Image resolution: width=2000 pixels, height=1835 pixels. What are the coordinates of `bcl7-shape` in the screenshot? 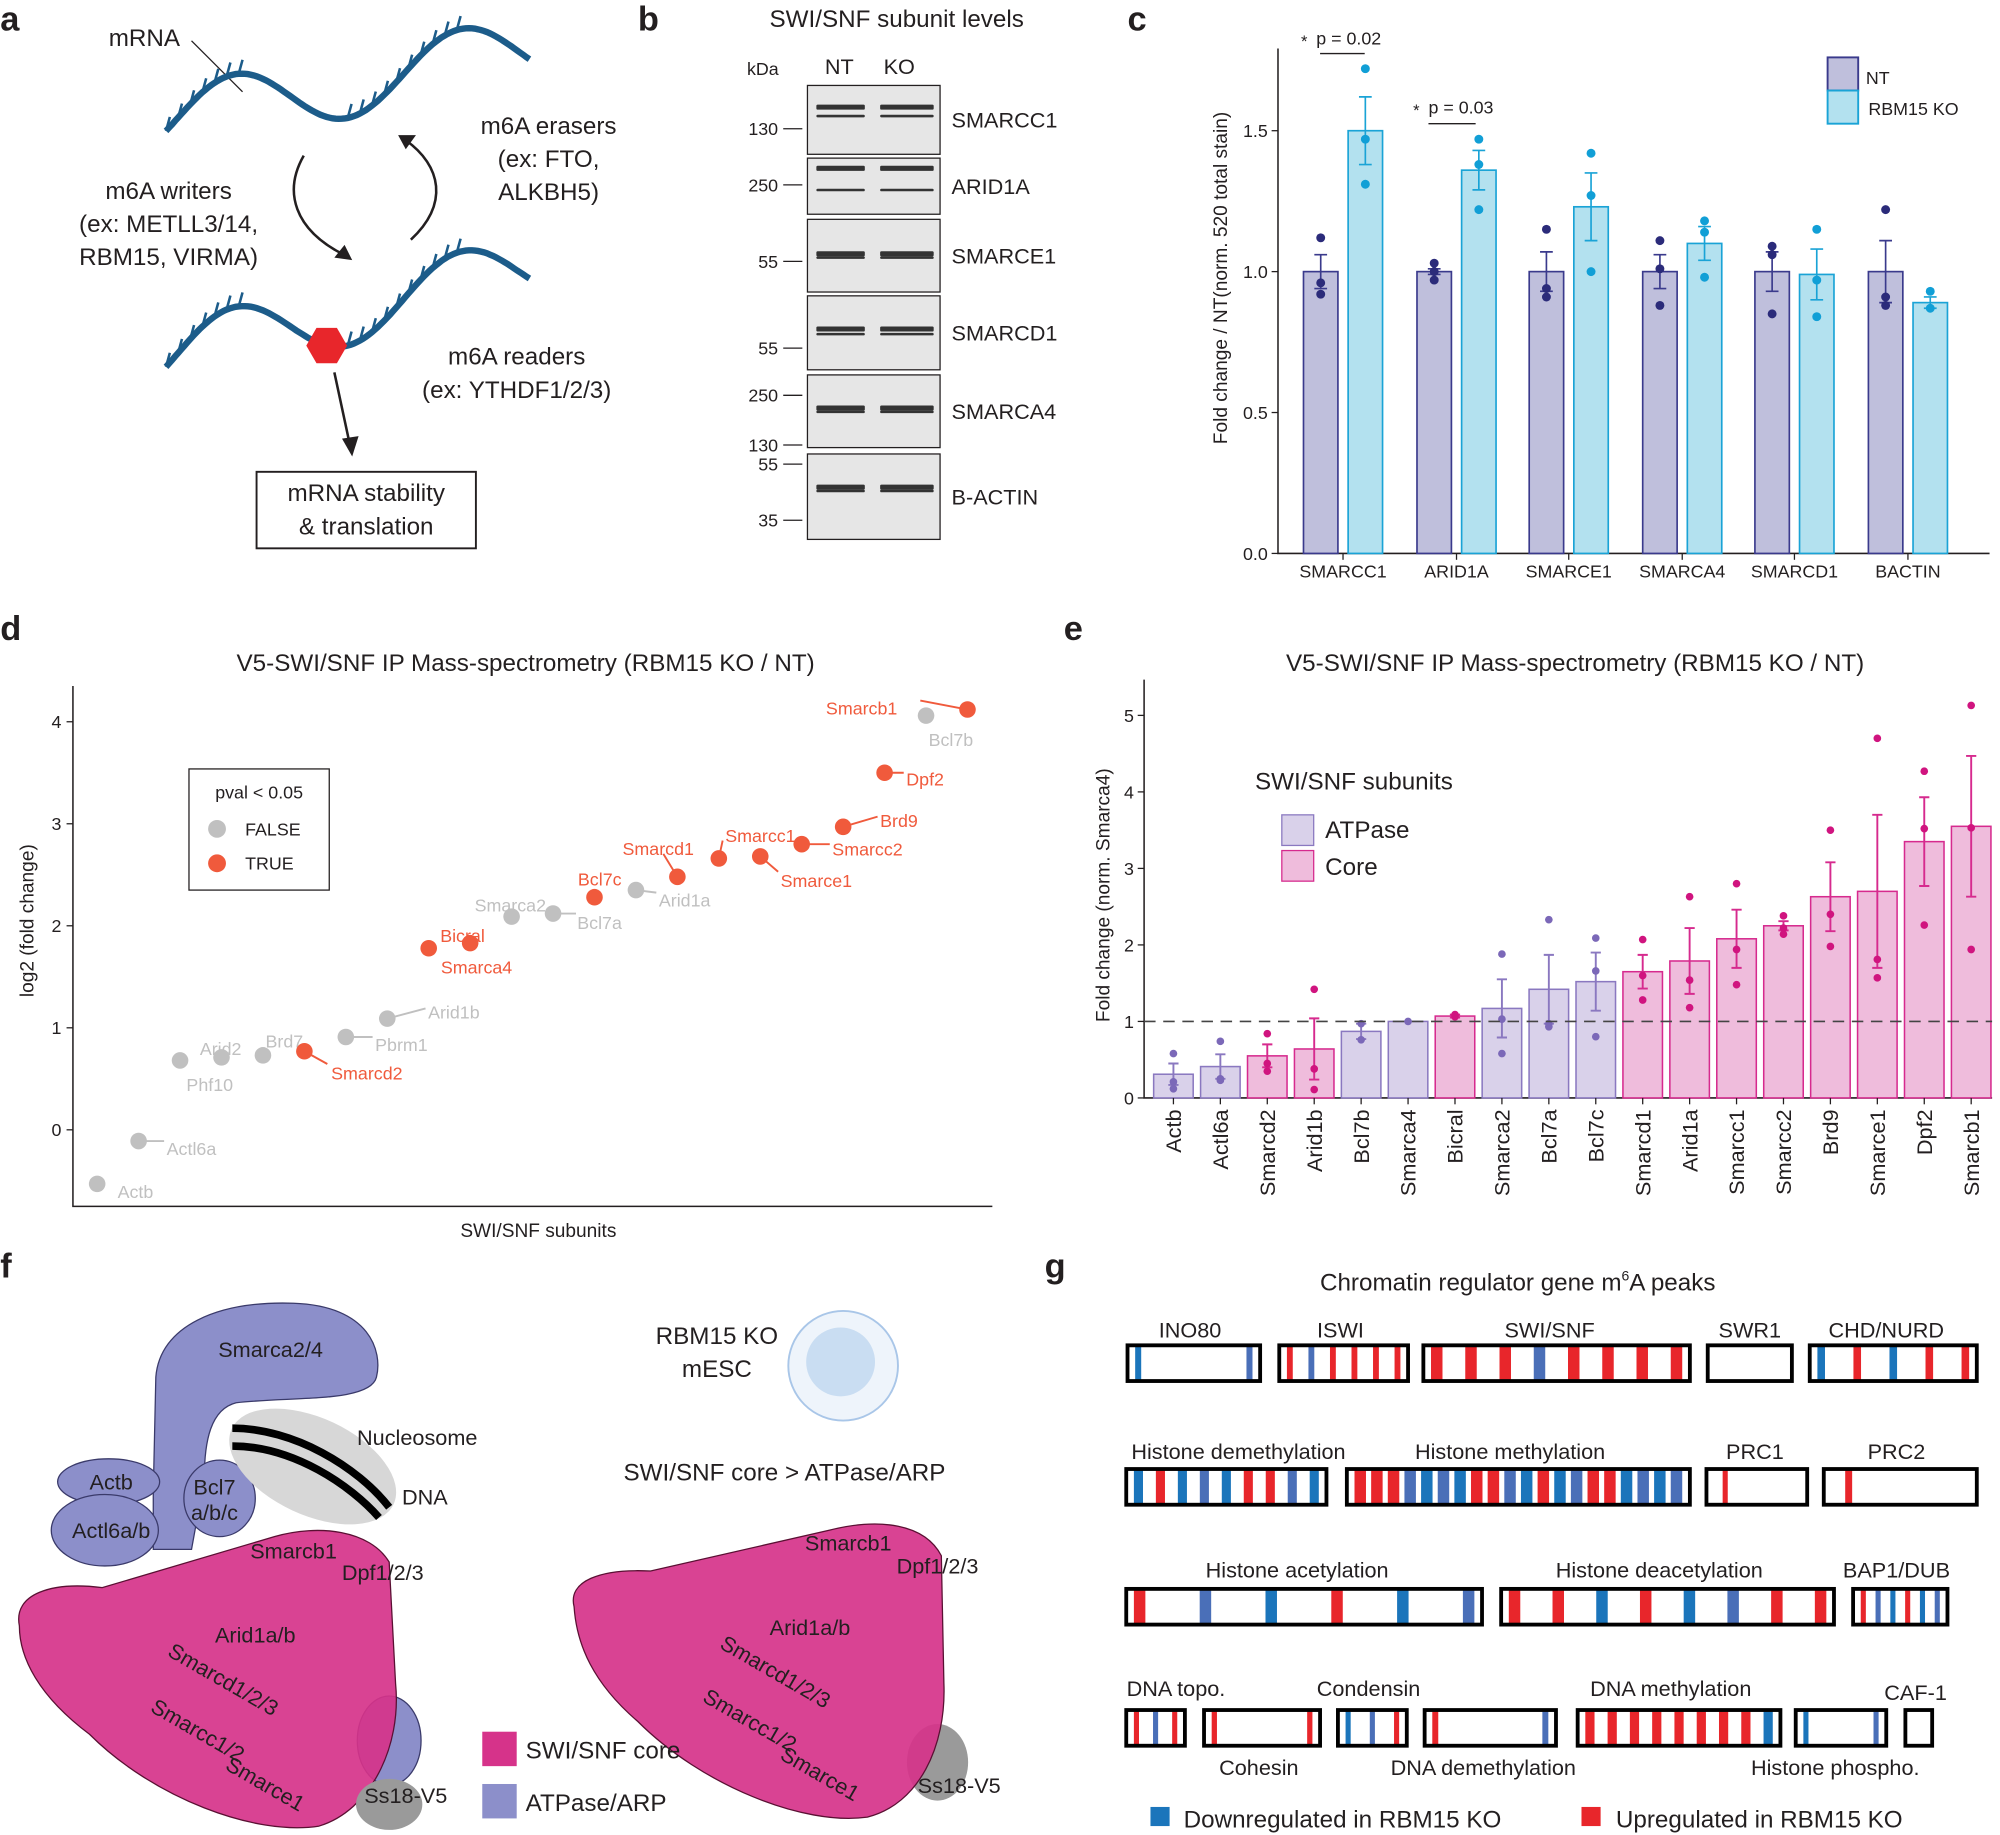 It's located at (219, 1498).